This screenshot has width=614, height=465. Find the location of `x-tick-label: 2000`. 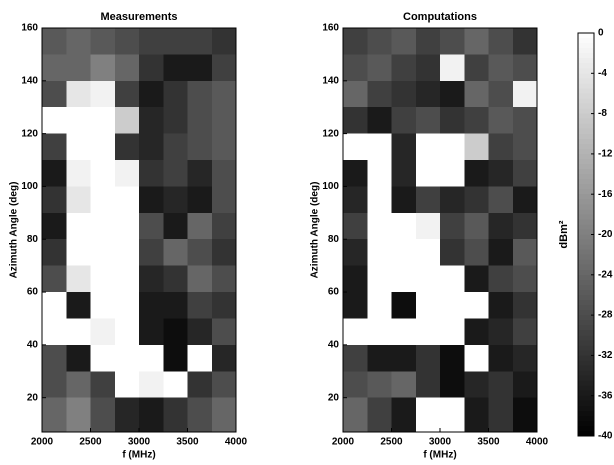

x-tick-label: 2000 is located at coordinates (42, 442).